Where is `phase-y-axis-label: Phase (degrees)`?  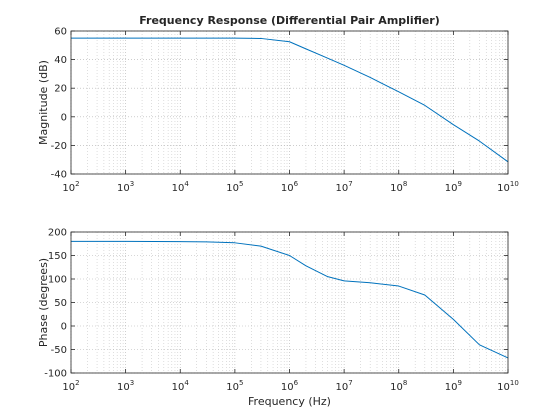
phase-y-axis-label: Phase (degrees) is located at coordinates (43, 302).